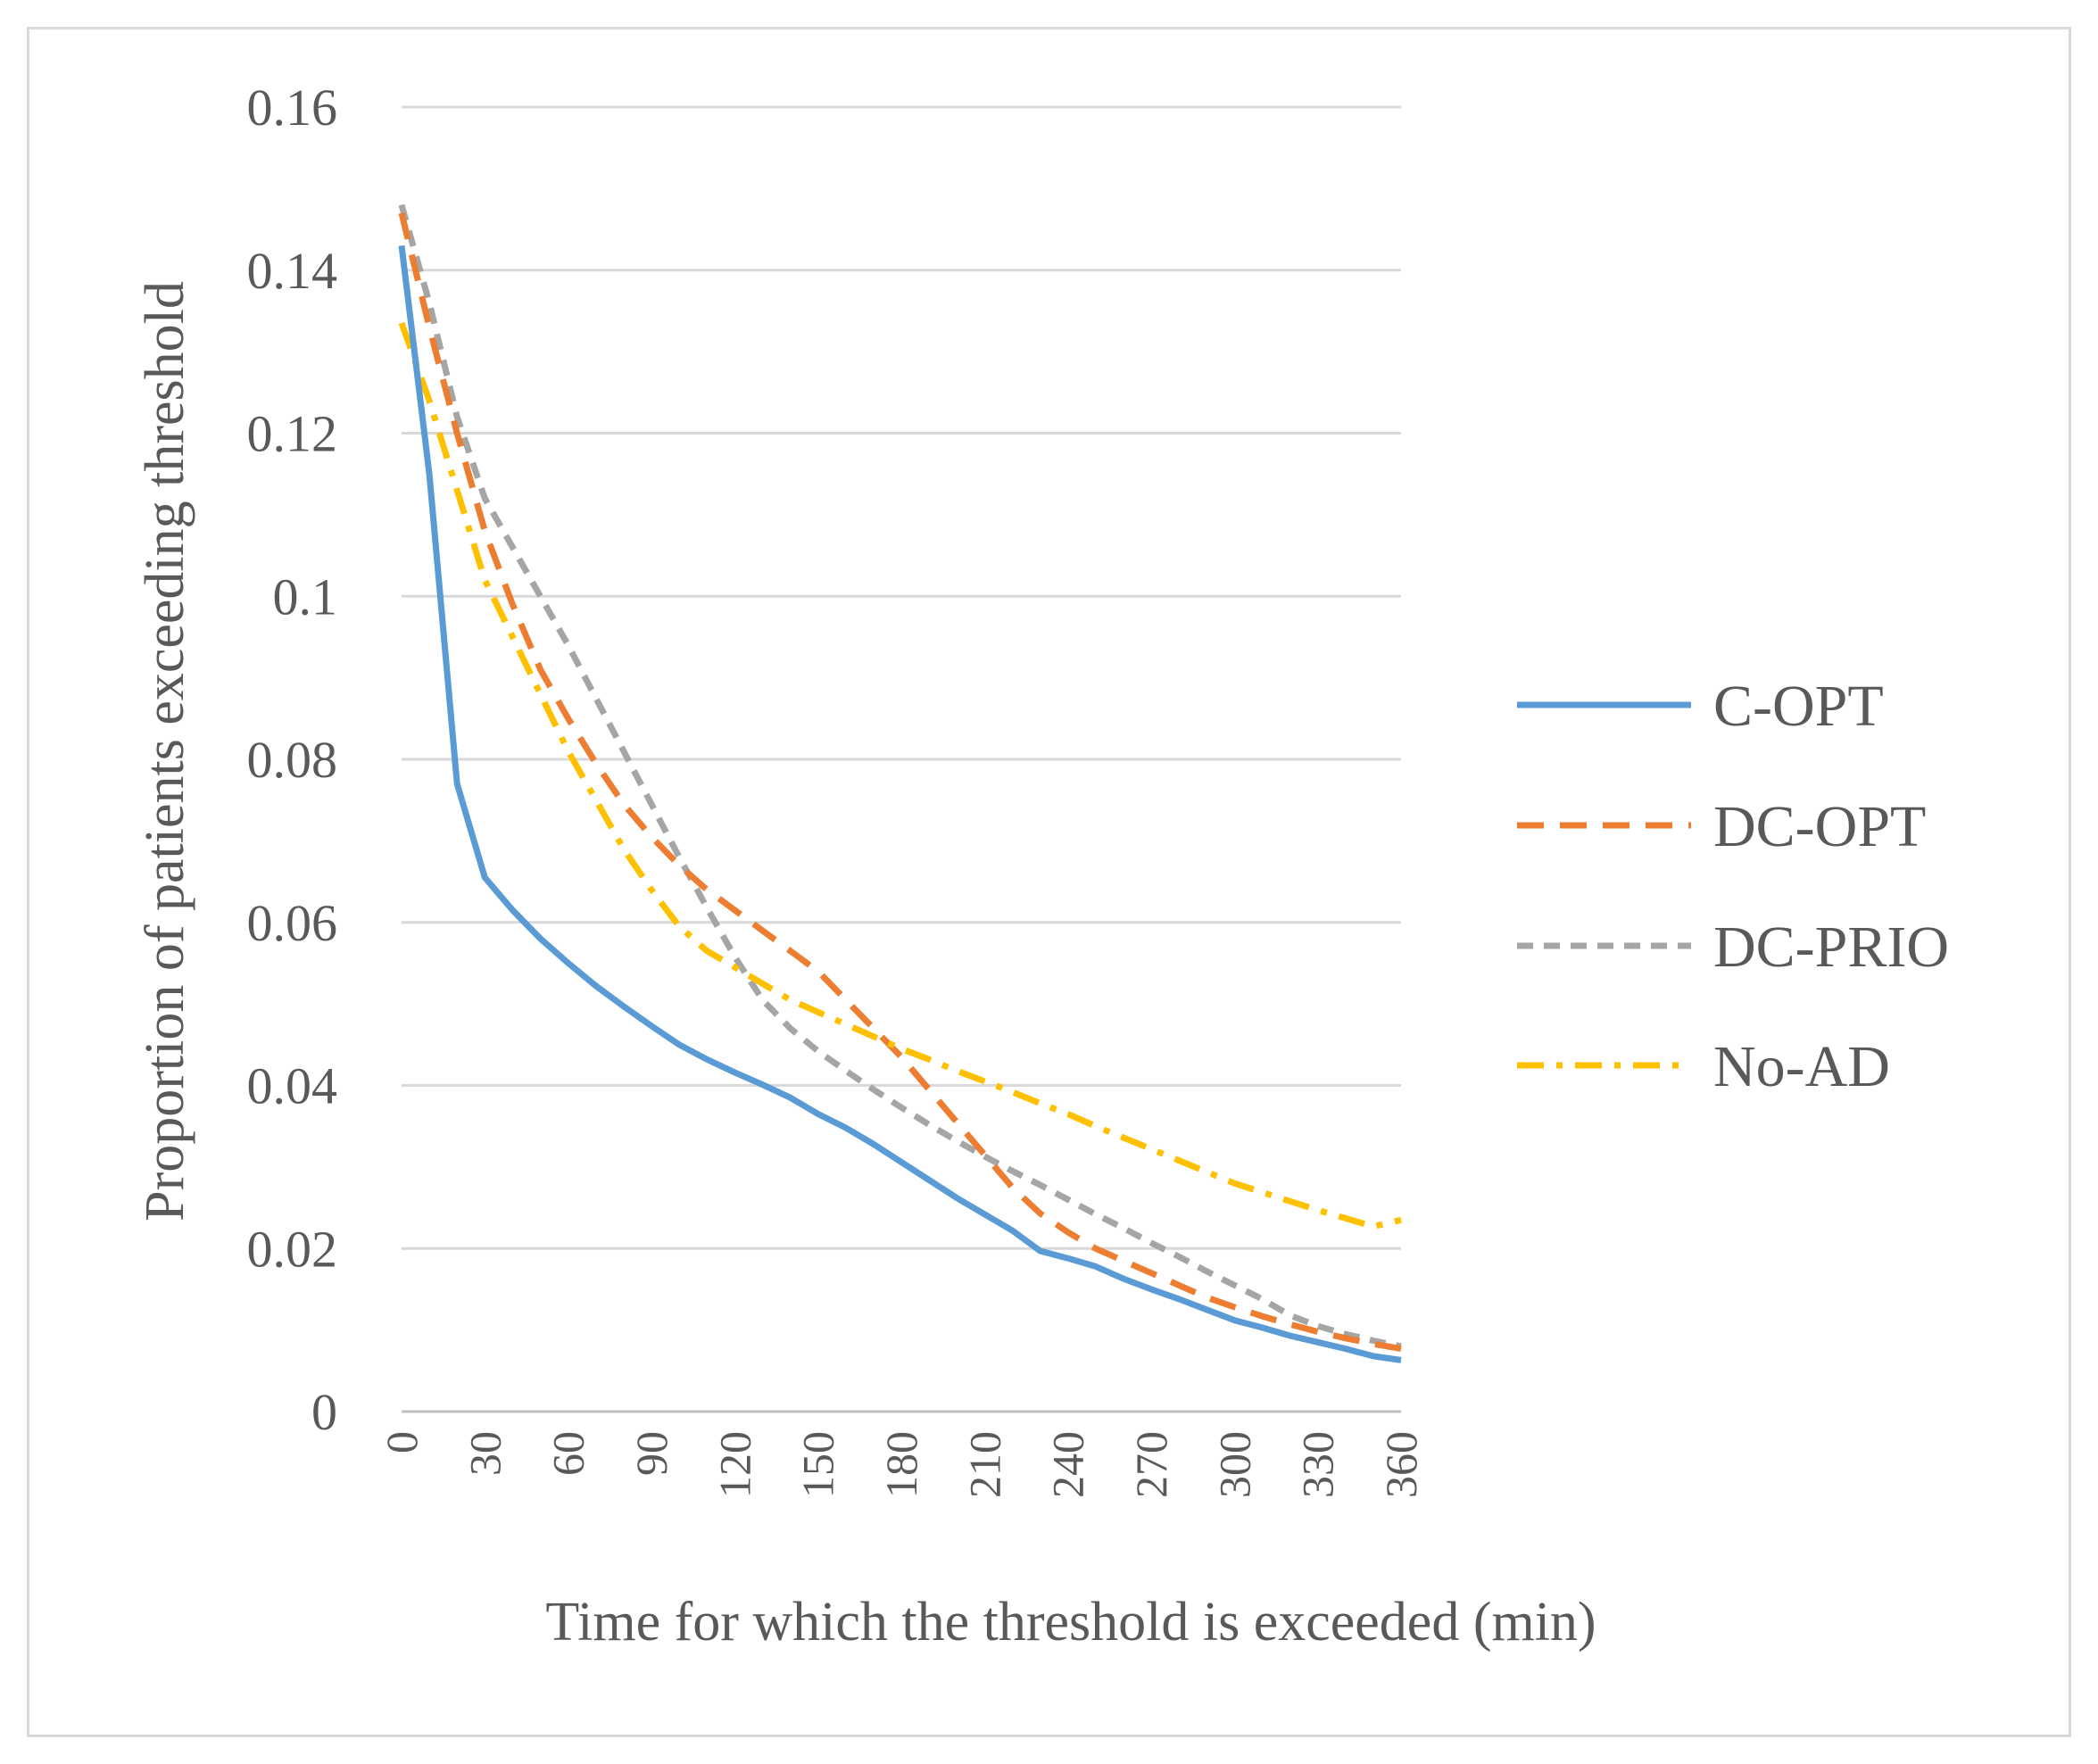  What do you see at coordinates (1151, 1465) in the screenshot?
I see `x-tick-label: 270` at bounding box center [1151, 1465].